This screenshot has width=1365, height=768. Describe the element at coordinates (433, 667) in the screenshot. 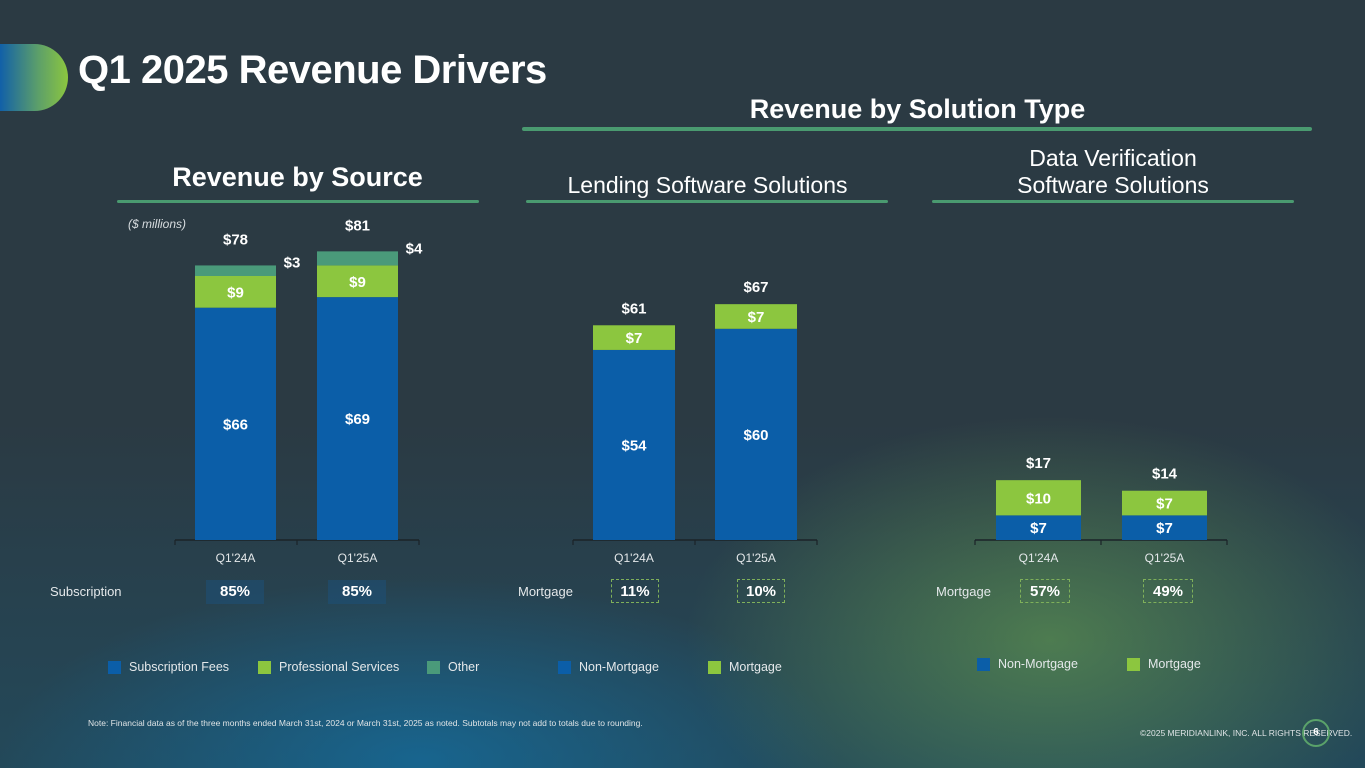

I see `legend-swatch-teal` at that location.